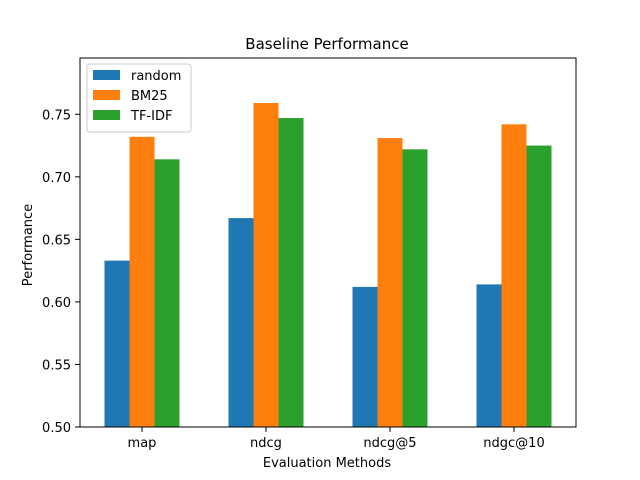 This screenshot has width=640, height=480. I want to click on legend-label: random, so click(156, 76).